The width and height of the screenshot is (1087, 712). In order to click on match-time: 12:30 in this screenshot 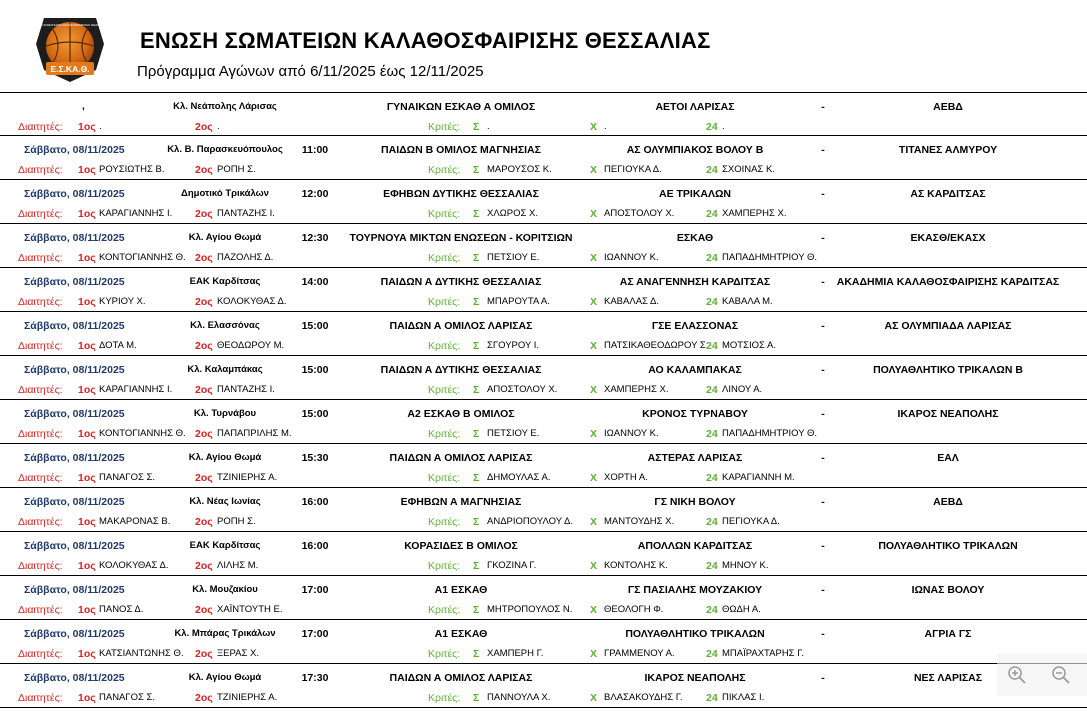, I will do `click(315, 238)`.